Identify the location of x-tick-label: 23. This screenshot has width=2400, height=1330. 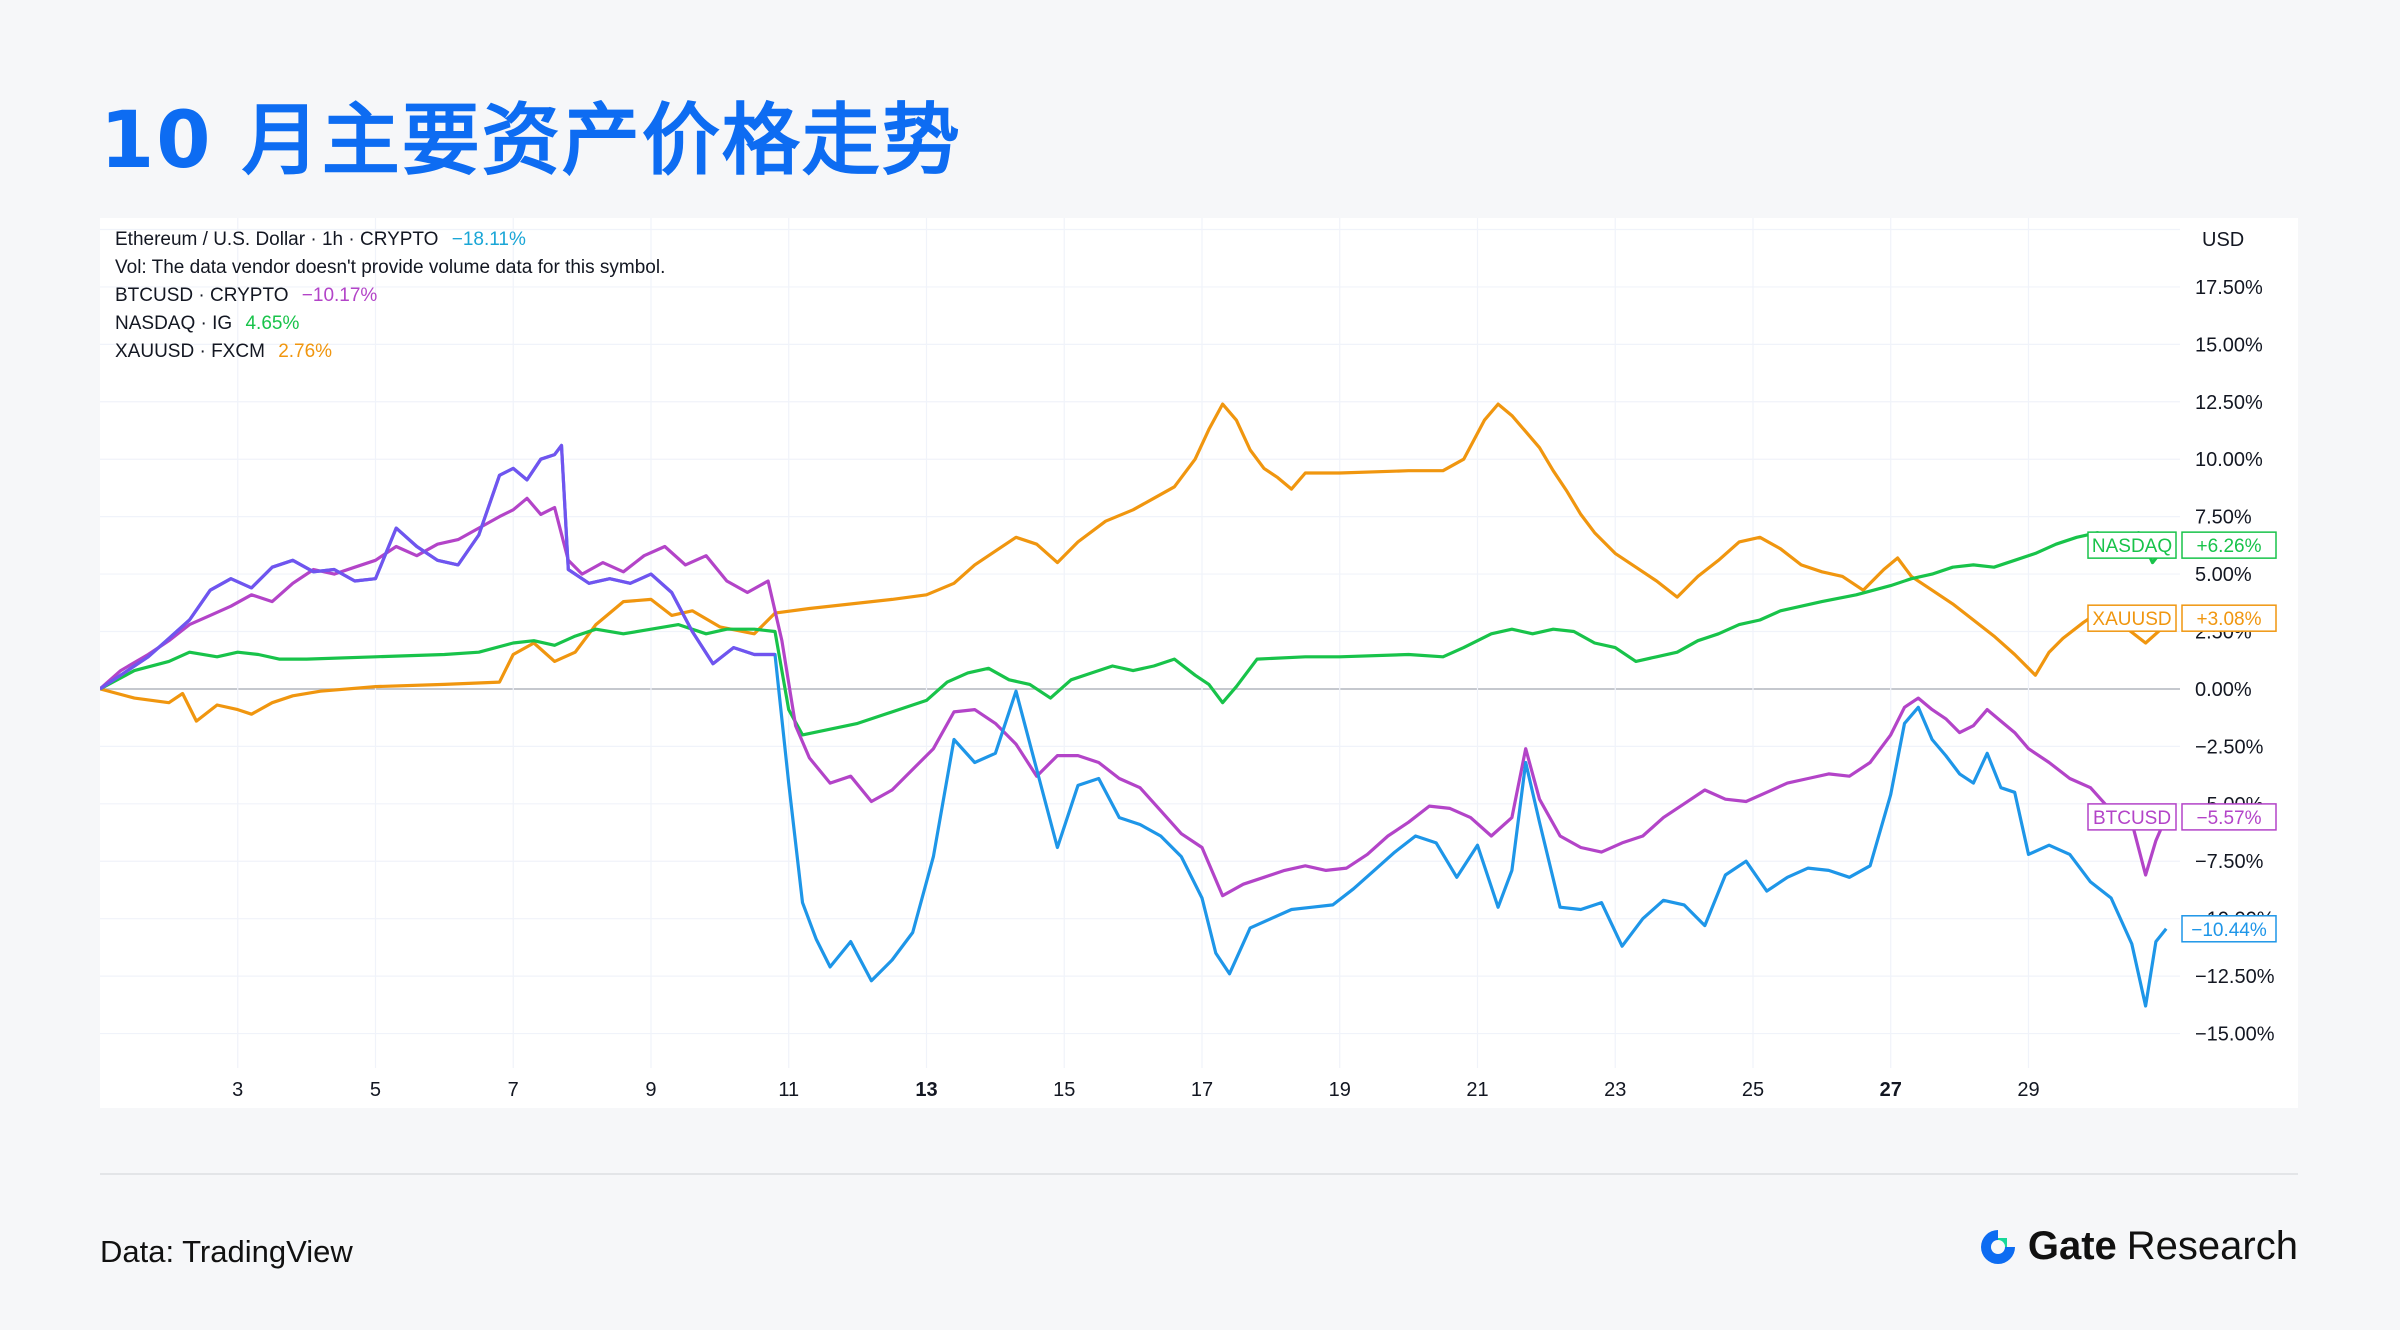
(1615, 1090).